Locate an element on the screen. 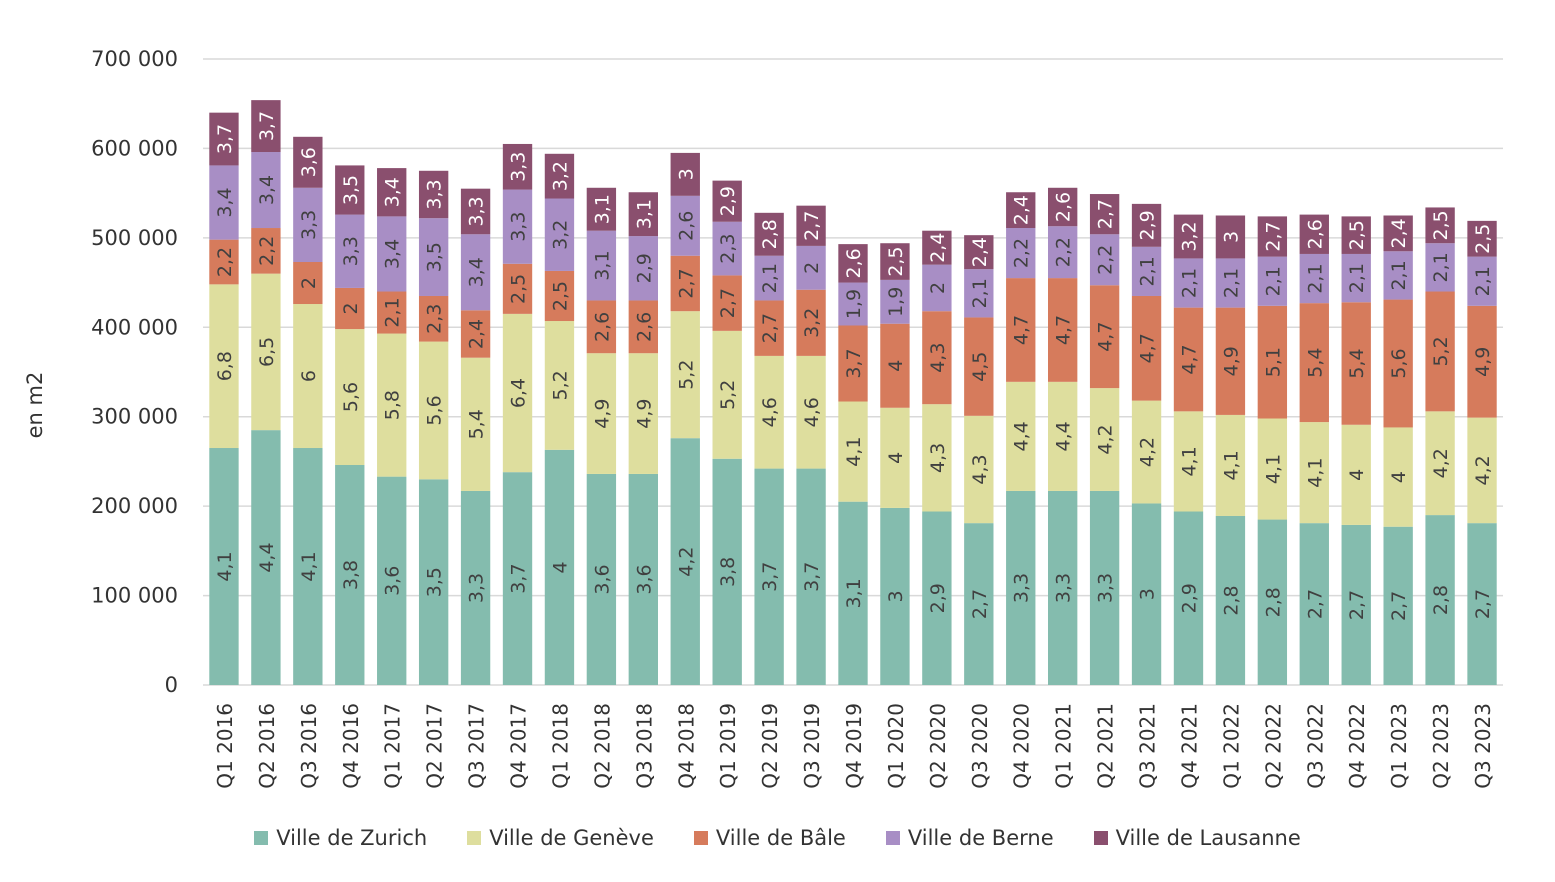  data-label: 5,2 is located at coordinates (1441, 351).